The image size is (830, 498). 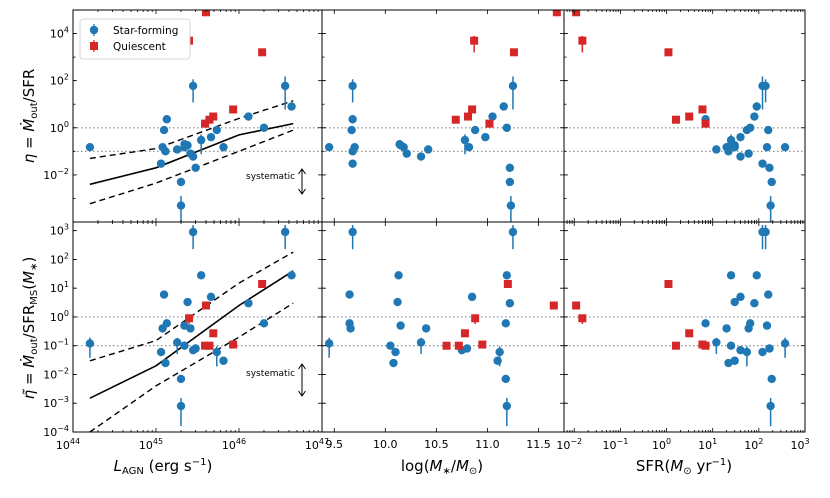 I want to click on y-axis-label-eta-tilde: η̃ = Ṁout/SFRMS(M∗), so click(x=29, y=328).